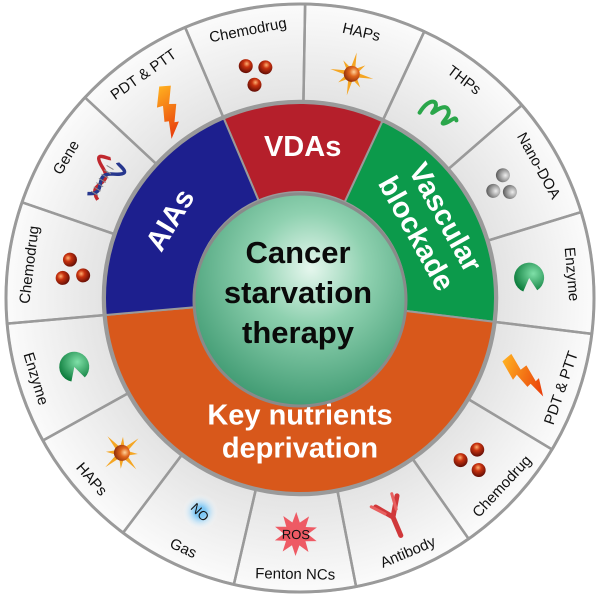 The width and height of the screenshot is (600, 595). I want to click on center-title-line: starvation, so click(298, 292).